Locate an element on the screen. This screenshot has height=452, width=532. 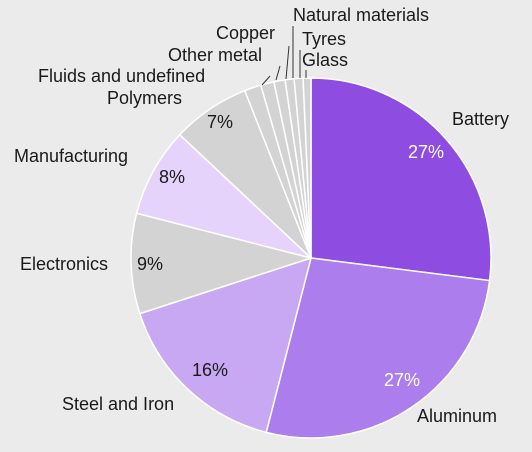
category-label-polymers: Polymers is located at coordinates (144, 98).